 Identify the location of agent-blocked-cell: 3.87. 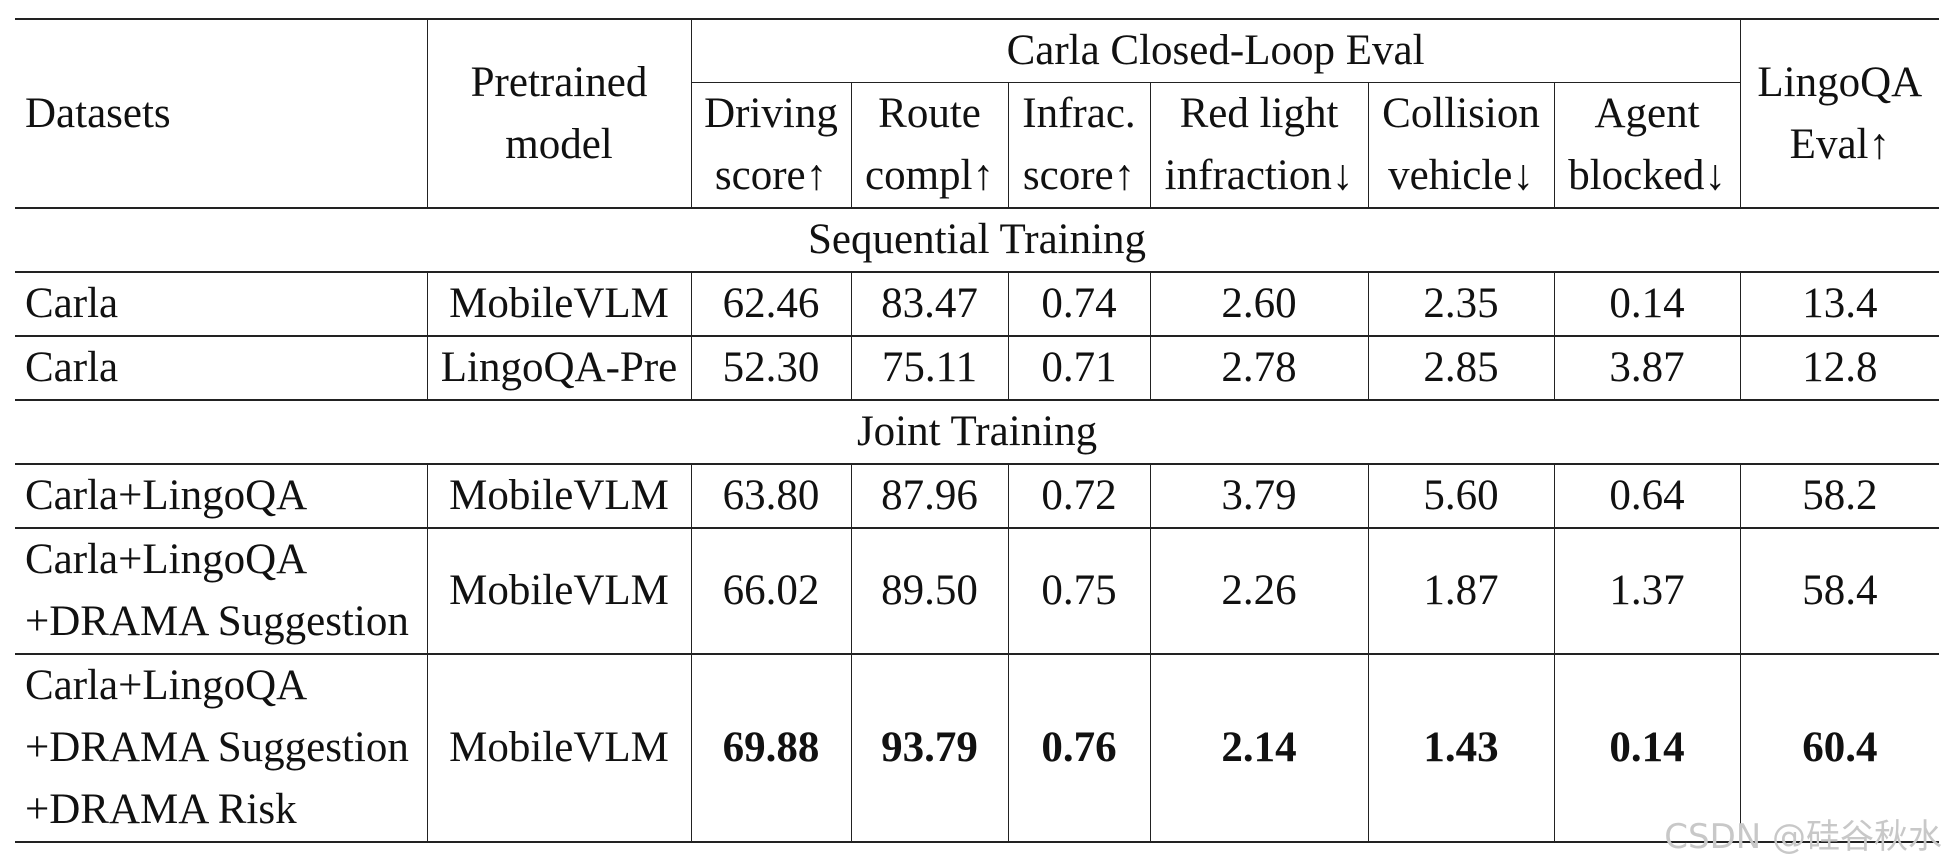
(1647, 368).